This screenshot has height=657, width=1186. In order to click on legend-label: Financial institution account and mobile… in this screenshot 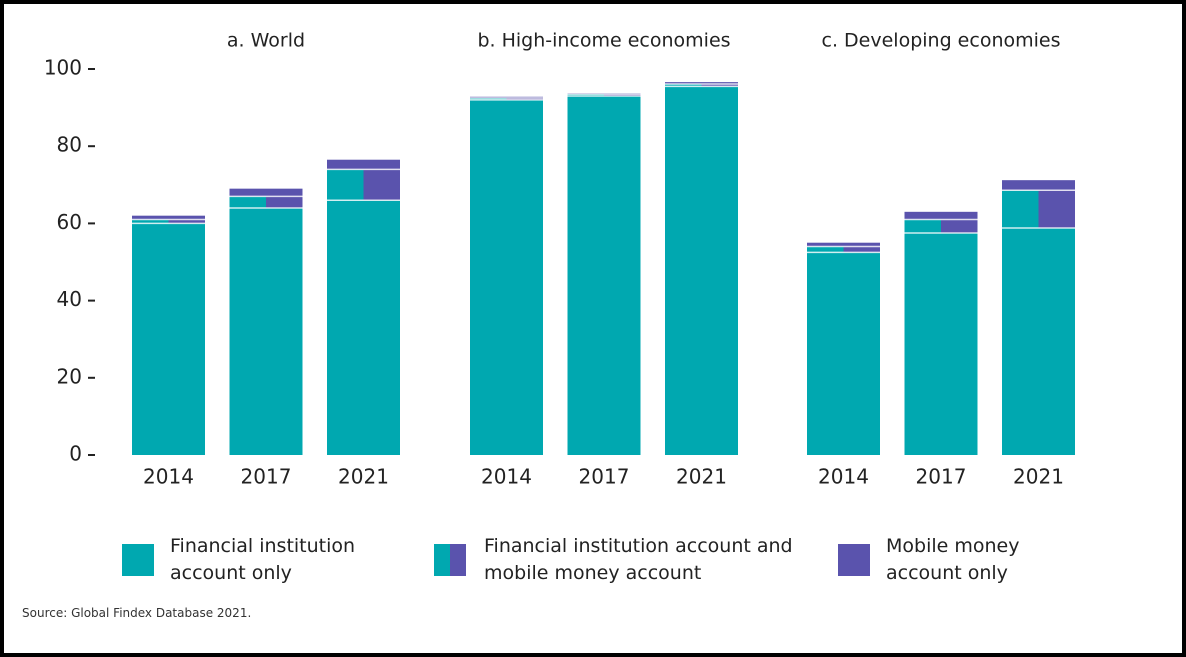, I will do `click(638, 559)`.